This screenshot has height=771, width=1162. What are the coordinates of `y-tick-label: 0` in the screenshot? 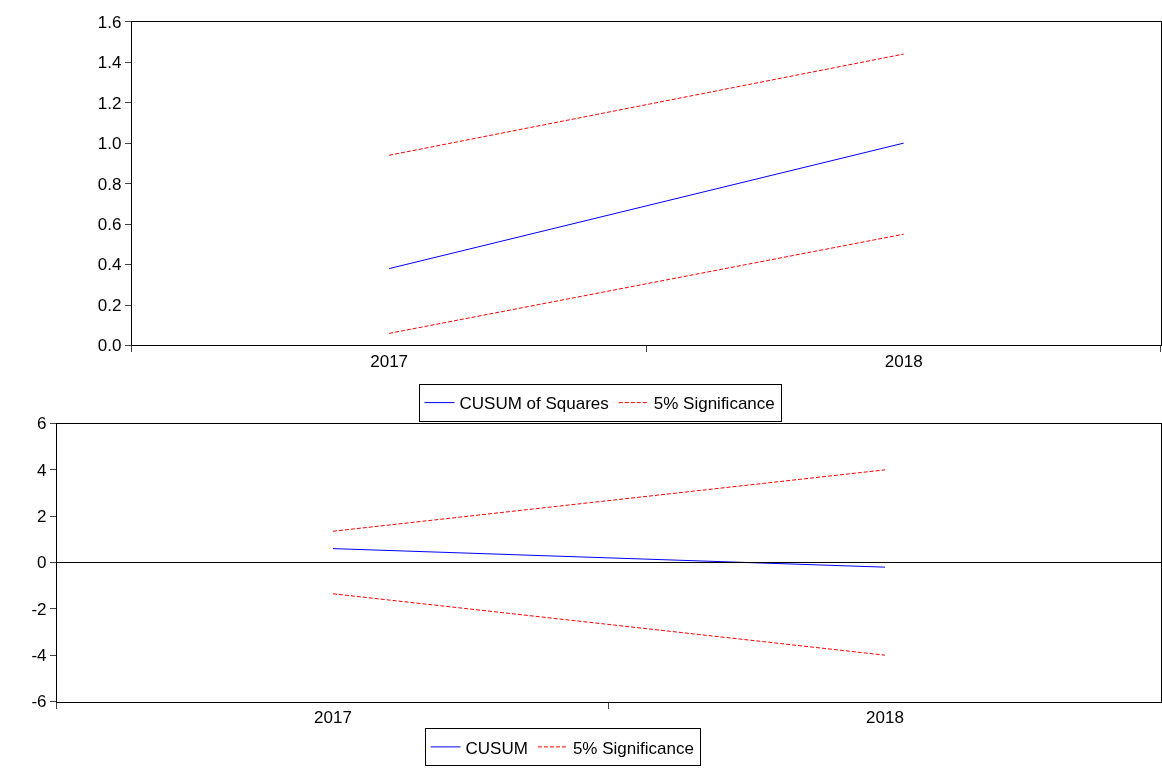 It's located at (42, 563).